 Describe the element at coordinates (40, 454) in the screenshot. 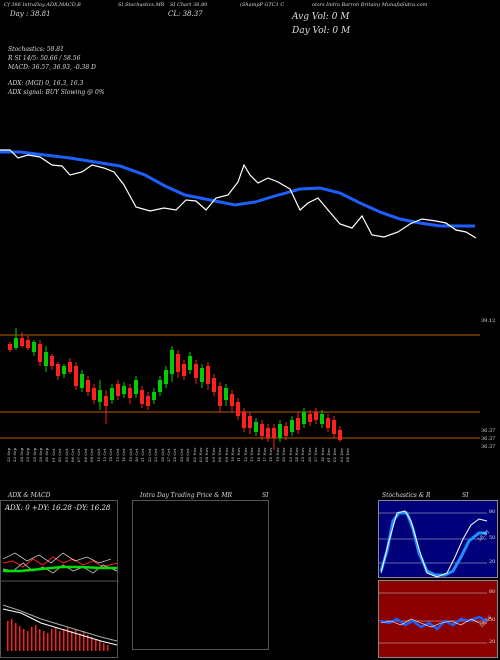

I see `date-label: 29 Sep` at that location.